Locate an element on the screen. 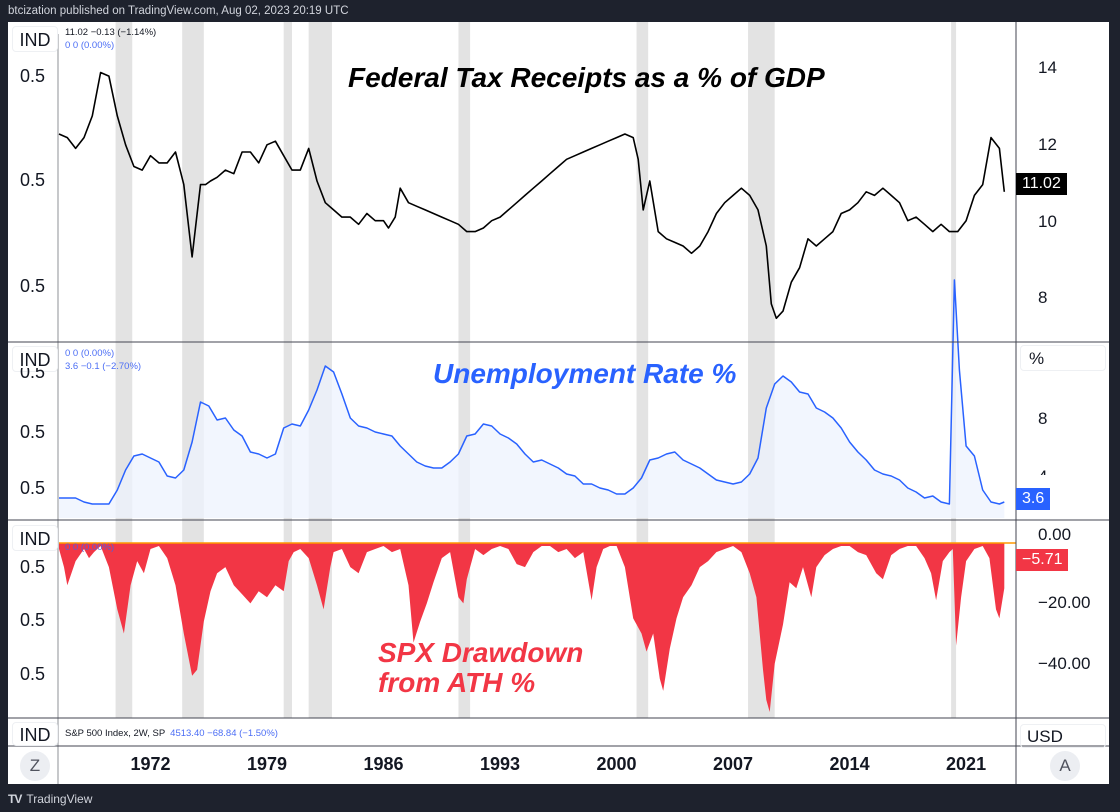 The width and height of the screenshot is (1120, 812). drawdown-legend-values: 0 0 (0.00%) is located at coordinates (90, 547).